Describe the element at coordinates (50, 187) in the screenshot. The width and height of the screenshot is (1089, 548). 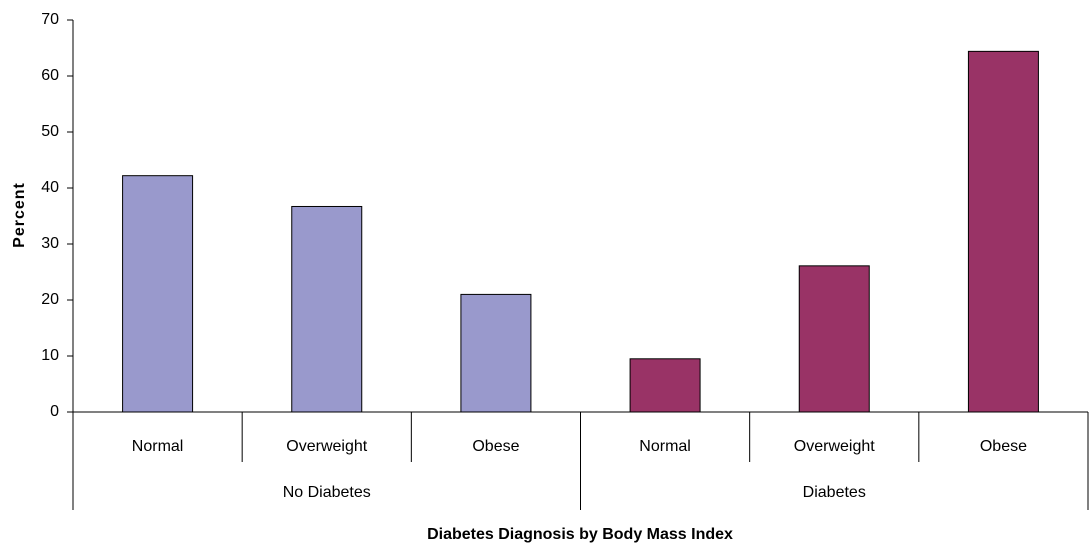
I see `y-tick-label: 40` at that location.